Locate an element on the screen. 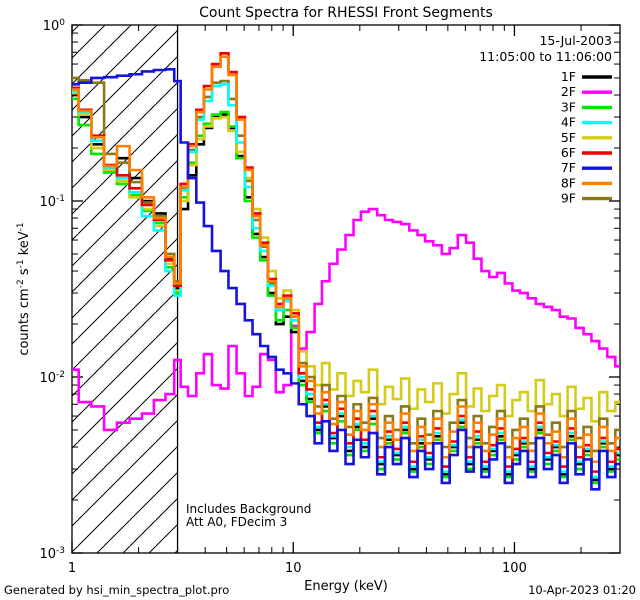 This screenshot has height=600, width=640. y-tick-label: 10⁻² is located at coordinates (52, 378).